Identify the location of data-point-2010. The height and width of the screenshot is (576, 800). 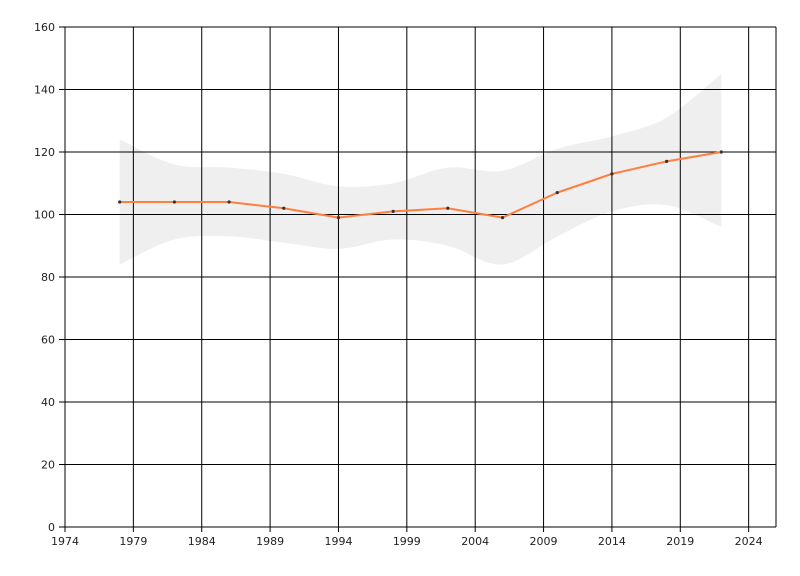
(557, 193).